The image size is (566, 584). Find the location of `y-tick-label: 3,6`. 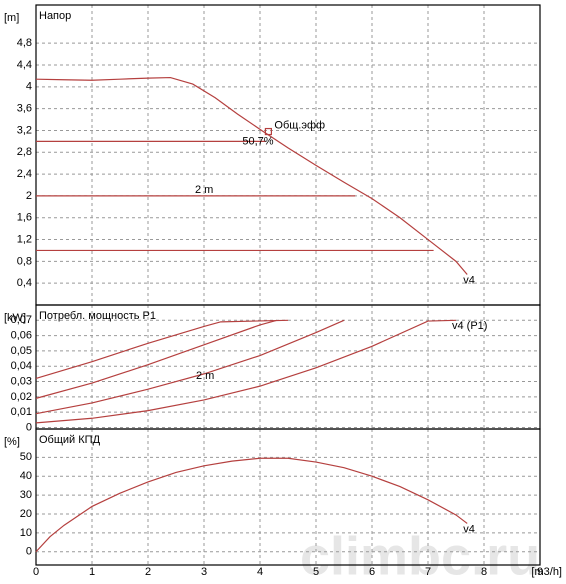

y-tick-label: 3,6 is located at coordinates (24, 109).